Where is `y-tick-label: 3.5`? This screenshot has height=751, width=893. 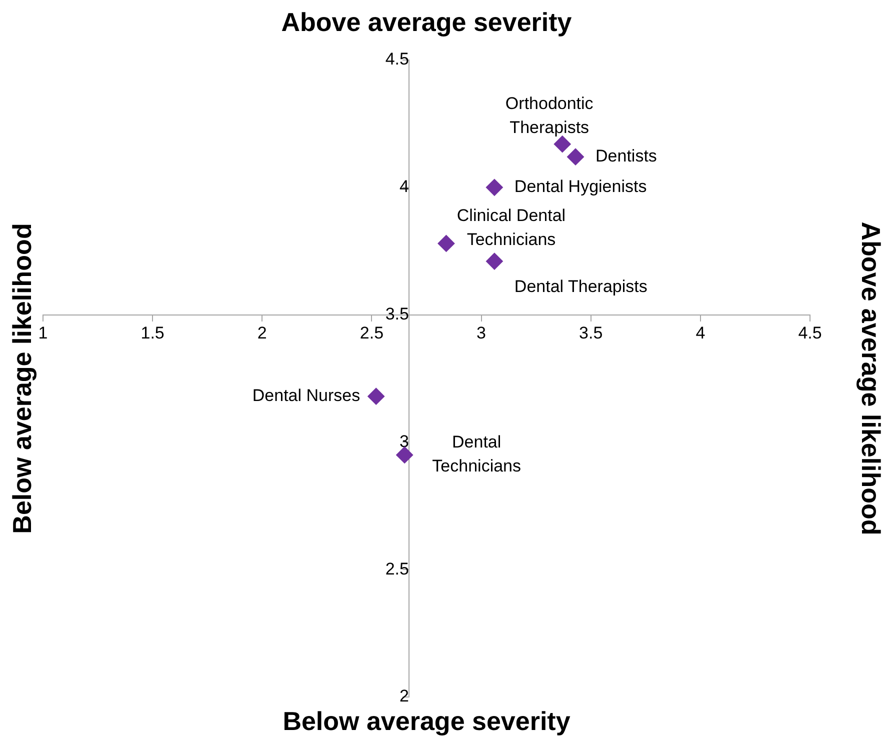
y-tick-label: 3.5 is located at coordinates (397, 314).